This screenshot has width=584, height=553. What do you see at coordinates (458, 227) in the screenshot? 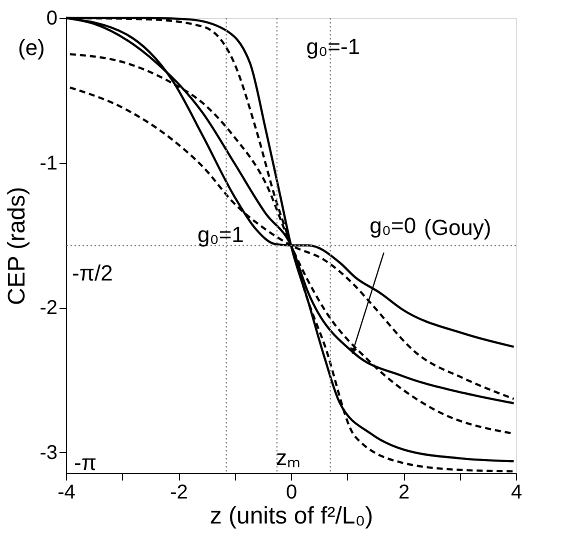
I see `annotation: (Gouy)` at bounding box center [458, 227].